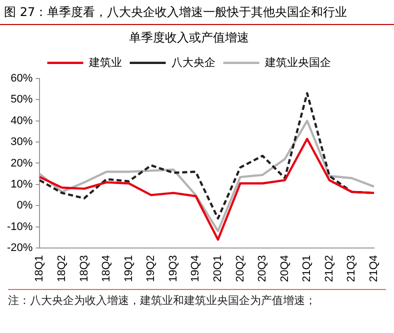  What do you see at coordinates (106, 268) in the screenshot?
I see `x-tick-label: 18Q4` at bounding box center [106, 268].